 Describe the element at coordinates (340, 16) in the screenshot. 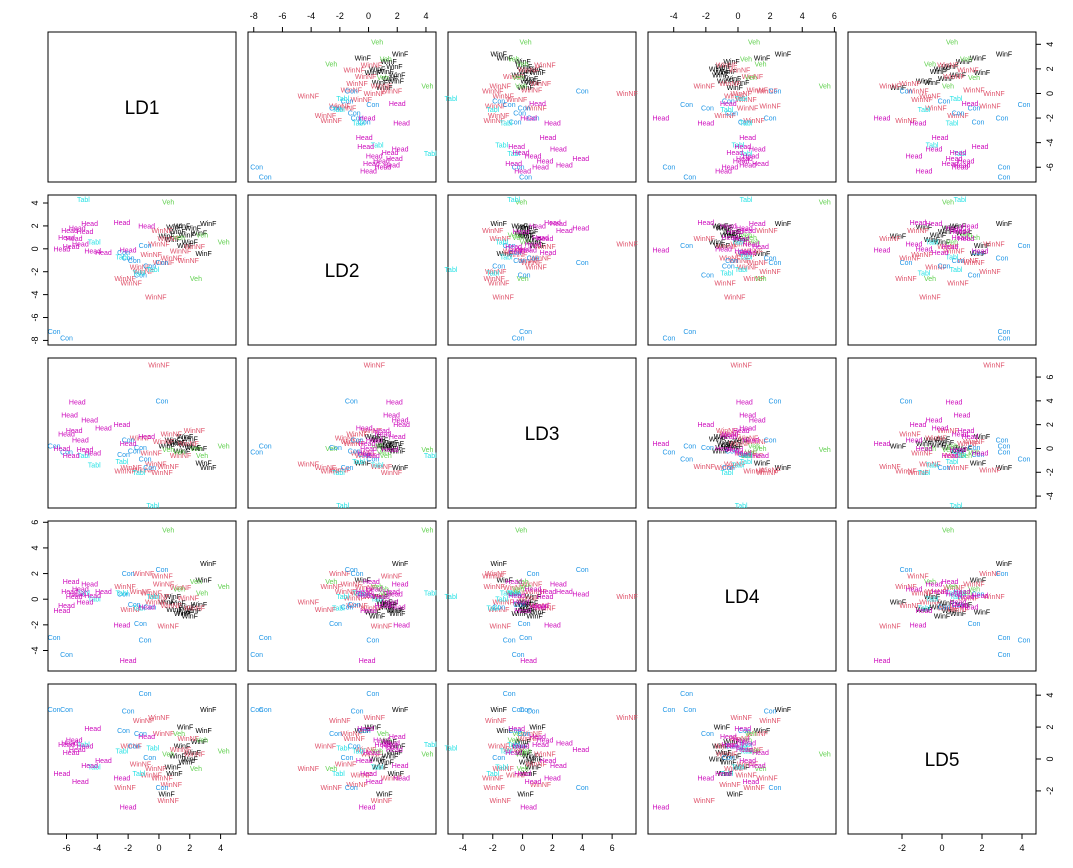

I see `x-tick-label-LD2: -2` at that location.